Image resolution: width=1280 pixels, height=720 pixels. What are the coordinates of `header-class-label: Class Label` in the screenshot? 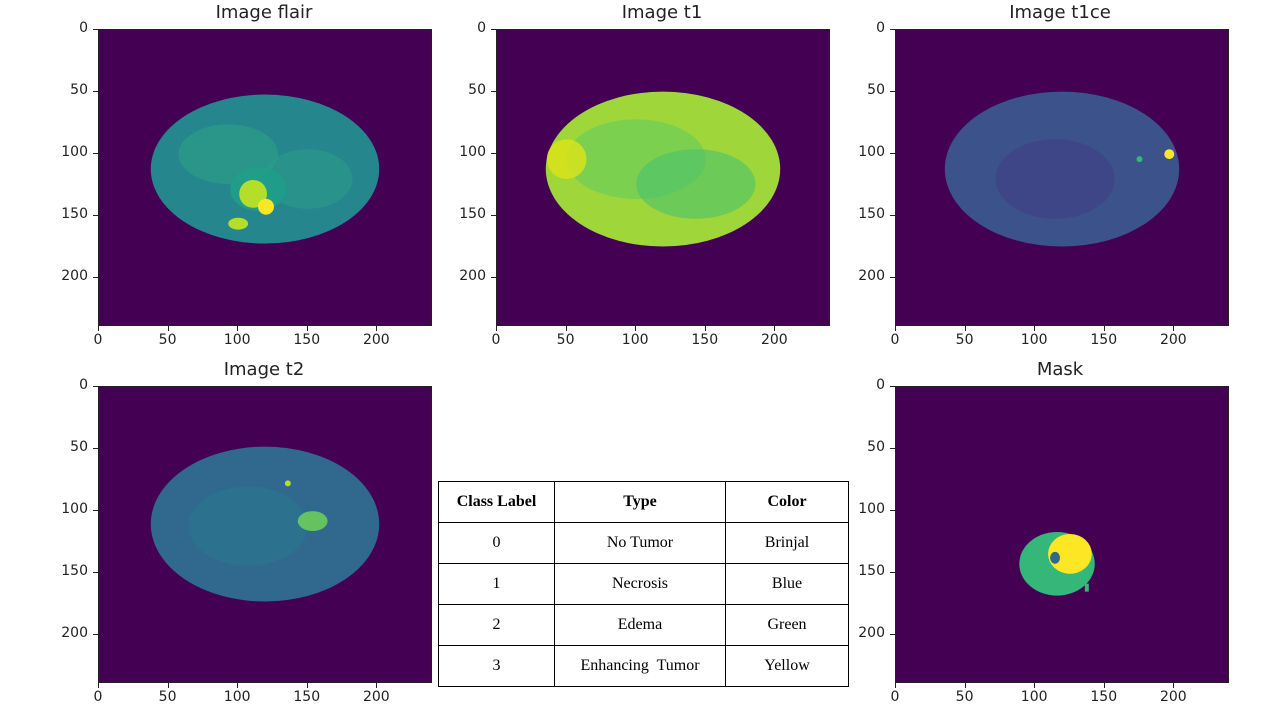 It's located at (496, 502).